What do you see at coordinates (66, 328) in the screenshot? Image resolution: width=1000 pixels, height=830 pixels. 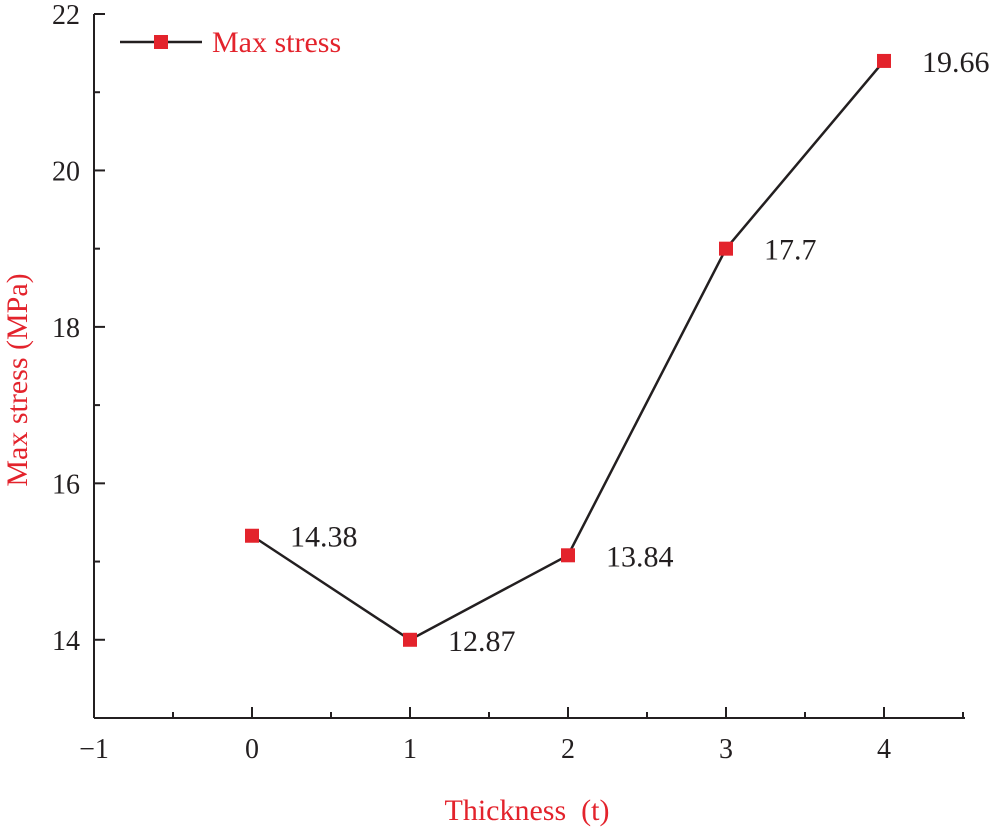 I see `y-tick-label: 18` at bounding box center [66, 328].